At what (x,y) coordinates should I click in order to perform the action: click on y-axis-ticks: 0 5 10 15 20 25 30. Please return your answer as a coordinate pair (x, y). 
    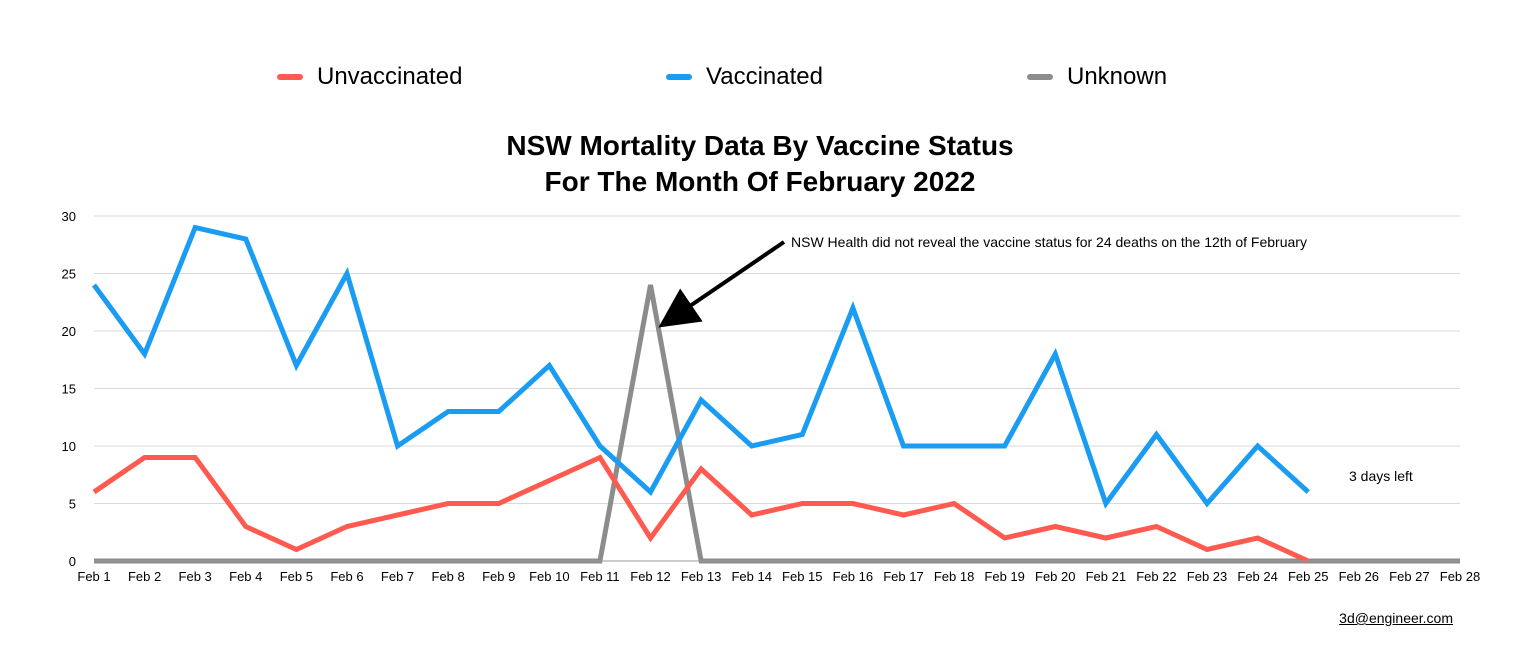
    Looking at the image, I should click on (69, 389).